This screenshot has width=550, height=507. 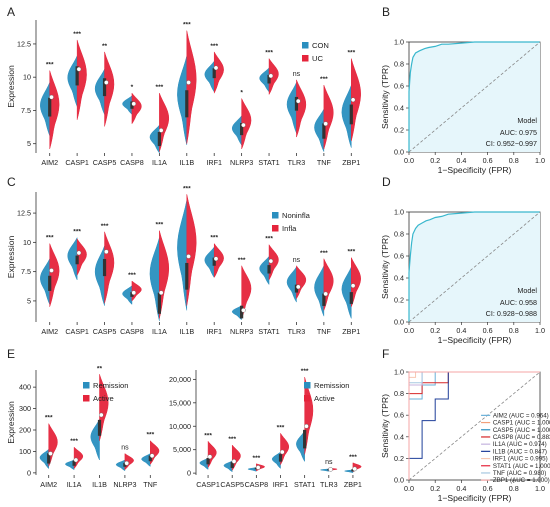 I want to click on x-tick-label: CASP5, so click(x=232, y=484).